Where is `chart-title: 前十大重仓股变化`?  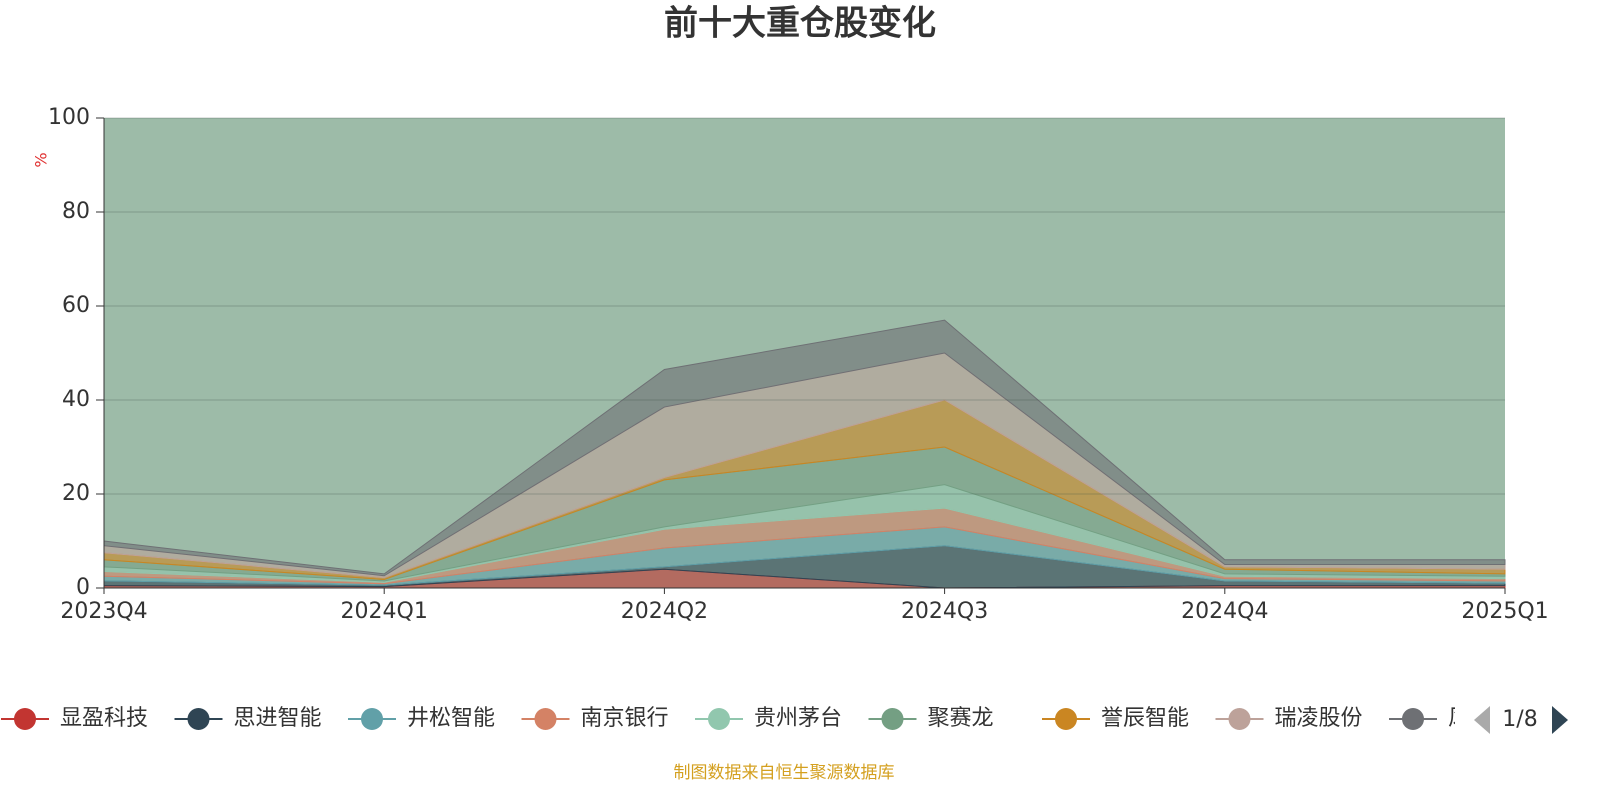
chart-title: 前十大重仓股变化 is located at coordinates (800, 24).